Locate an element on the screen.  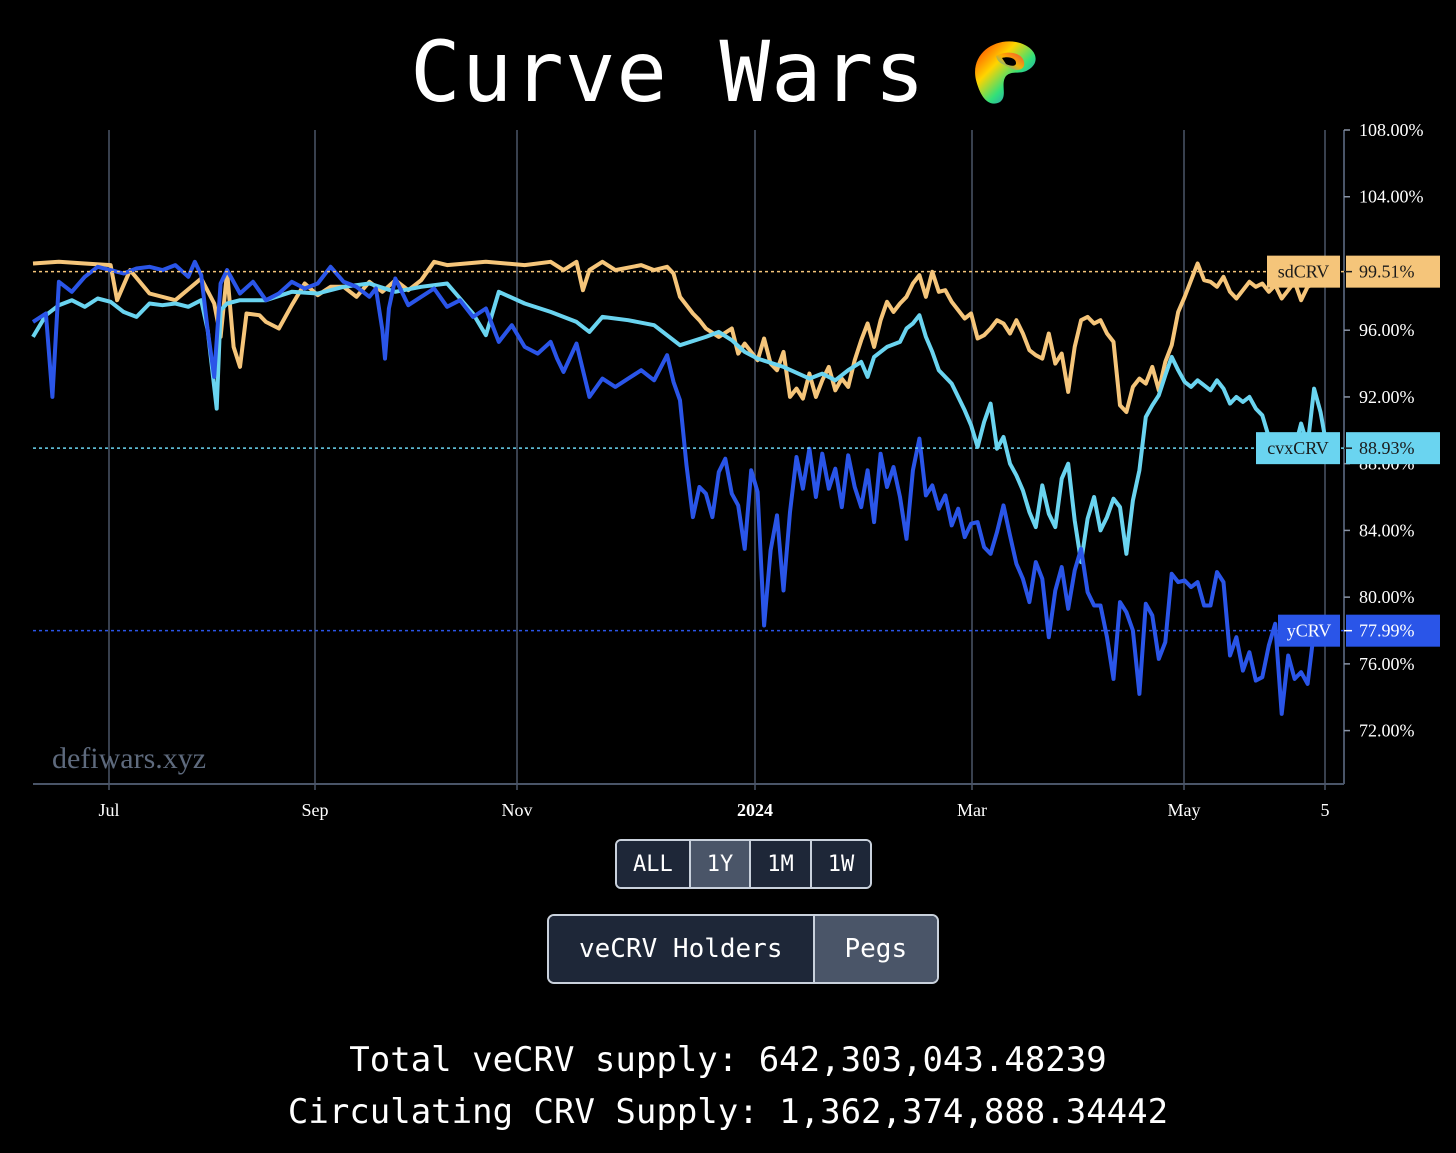
y-tick-label: 72.00% is located at coordinates (1387, 731).